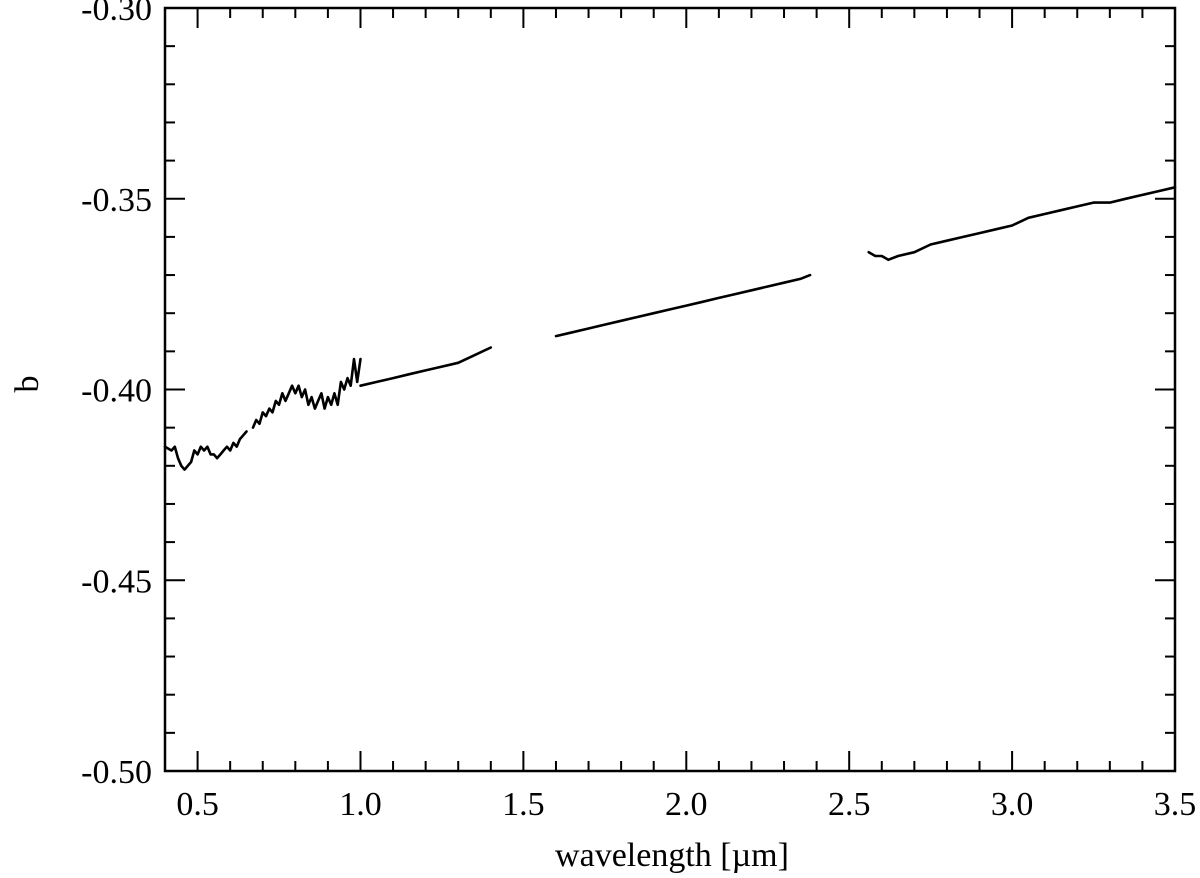 Image resolution: width=1200 pixels, height=878 pixels. Describe the element at coordinates (116, 391) in the screenshot. I see `y-tick-label: -0.40` at that location.